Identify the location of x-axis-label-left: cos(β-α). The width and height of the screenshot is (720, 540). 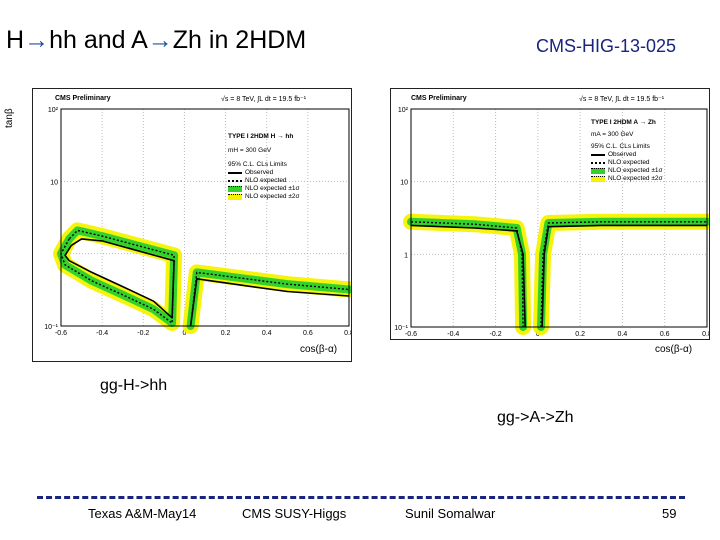
(319, 349).